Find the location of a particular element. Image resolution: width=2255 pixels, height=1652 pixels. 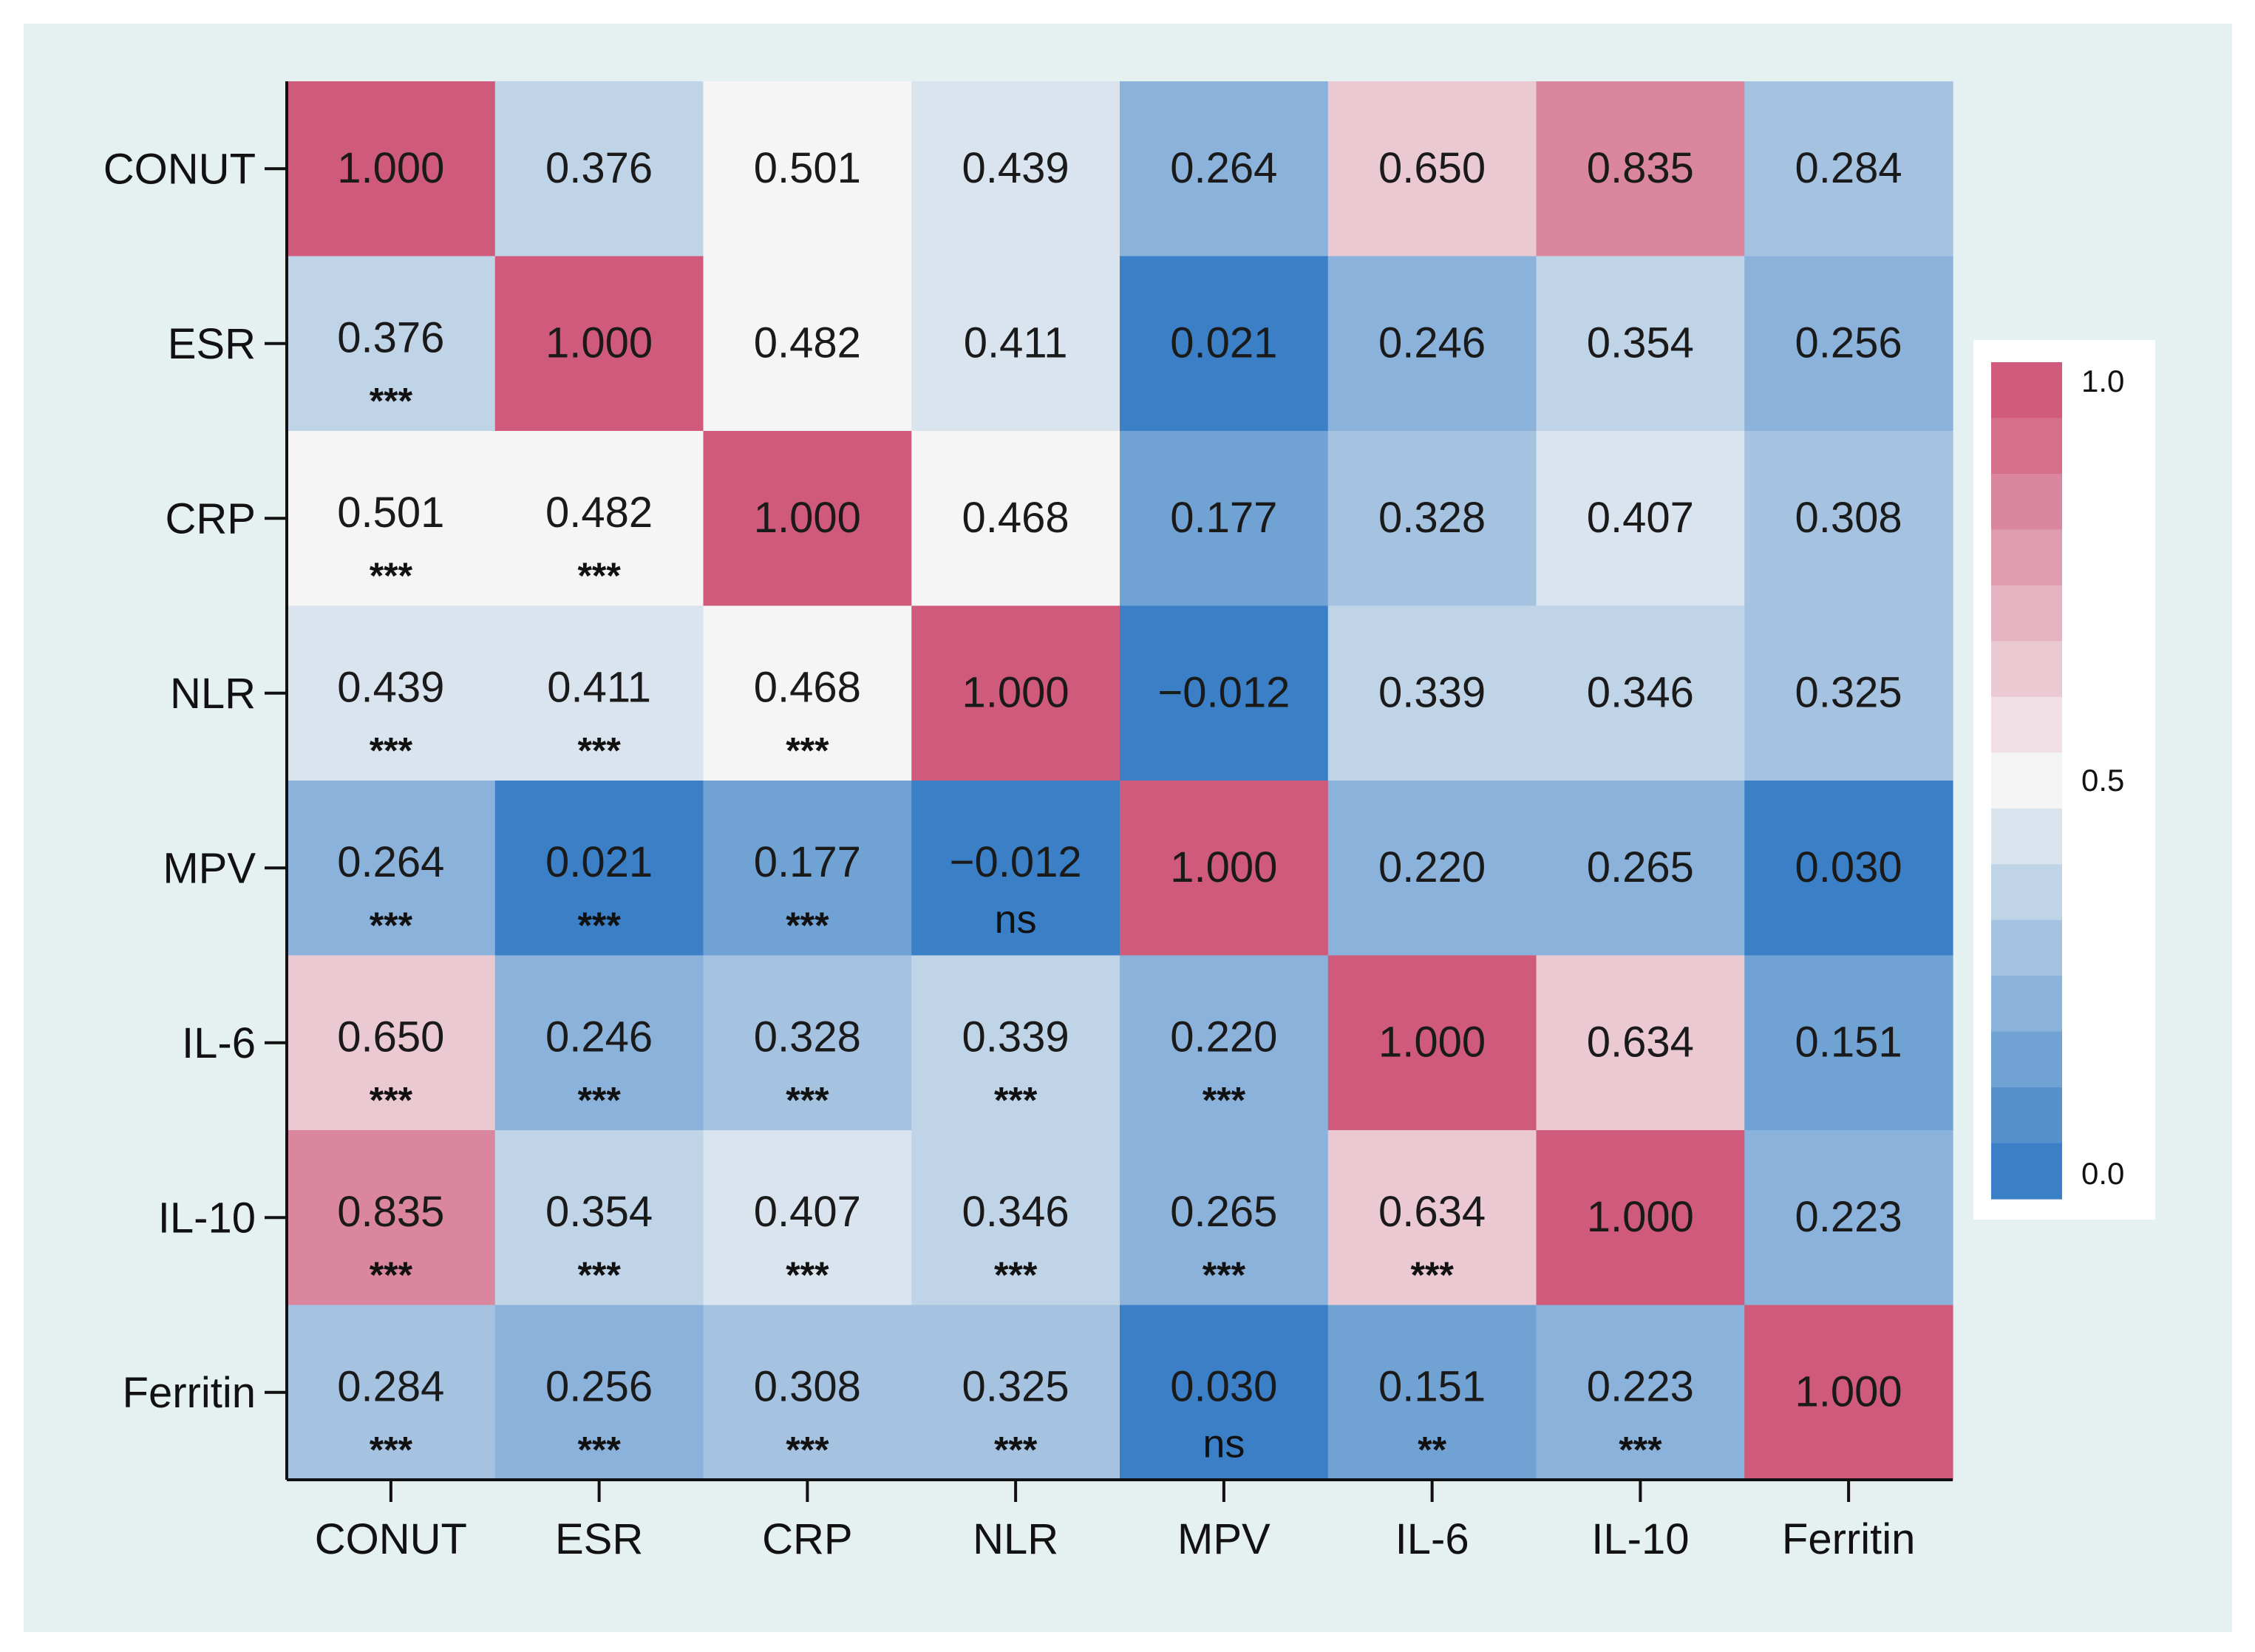

cell-value-label: 0.246 is located at coordinates (599, 1037).